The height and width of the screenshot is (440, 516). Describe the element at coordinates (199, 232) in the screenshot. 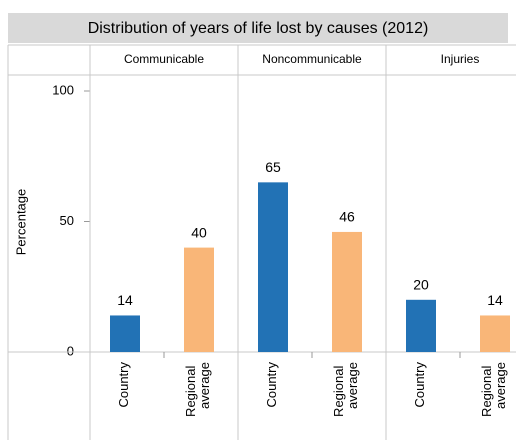

I see `data-label: 40` at that location.